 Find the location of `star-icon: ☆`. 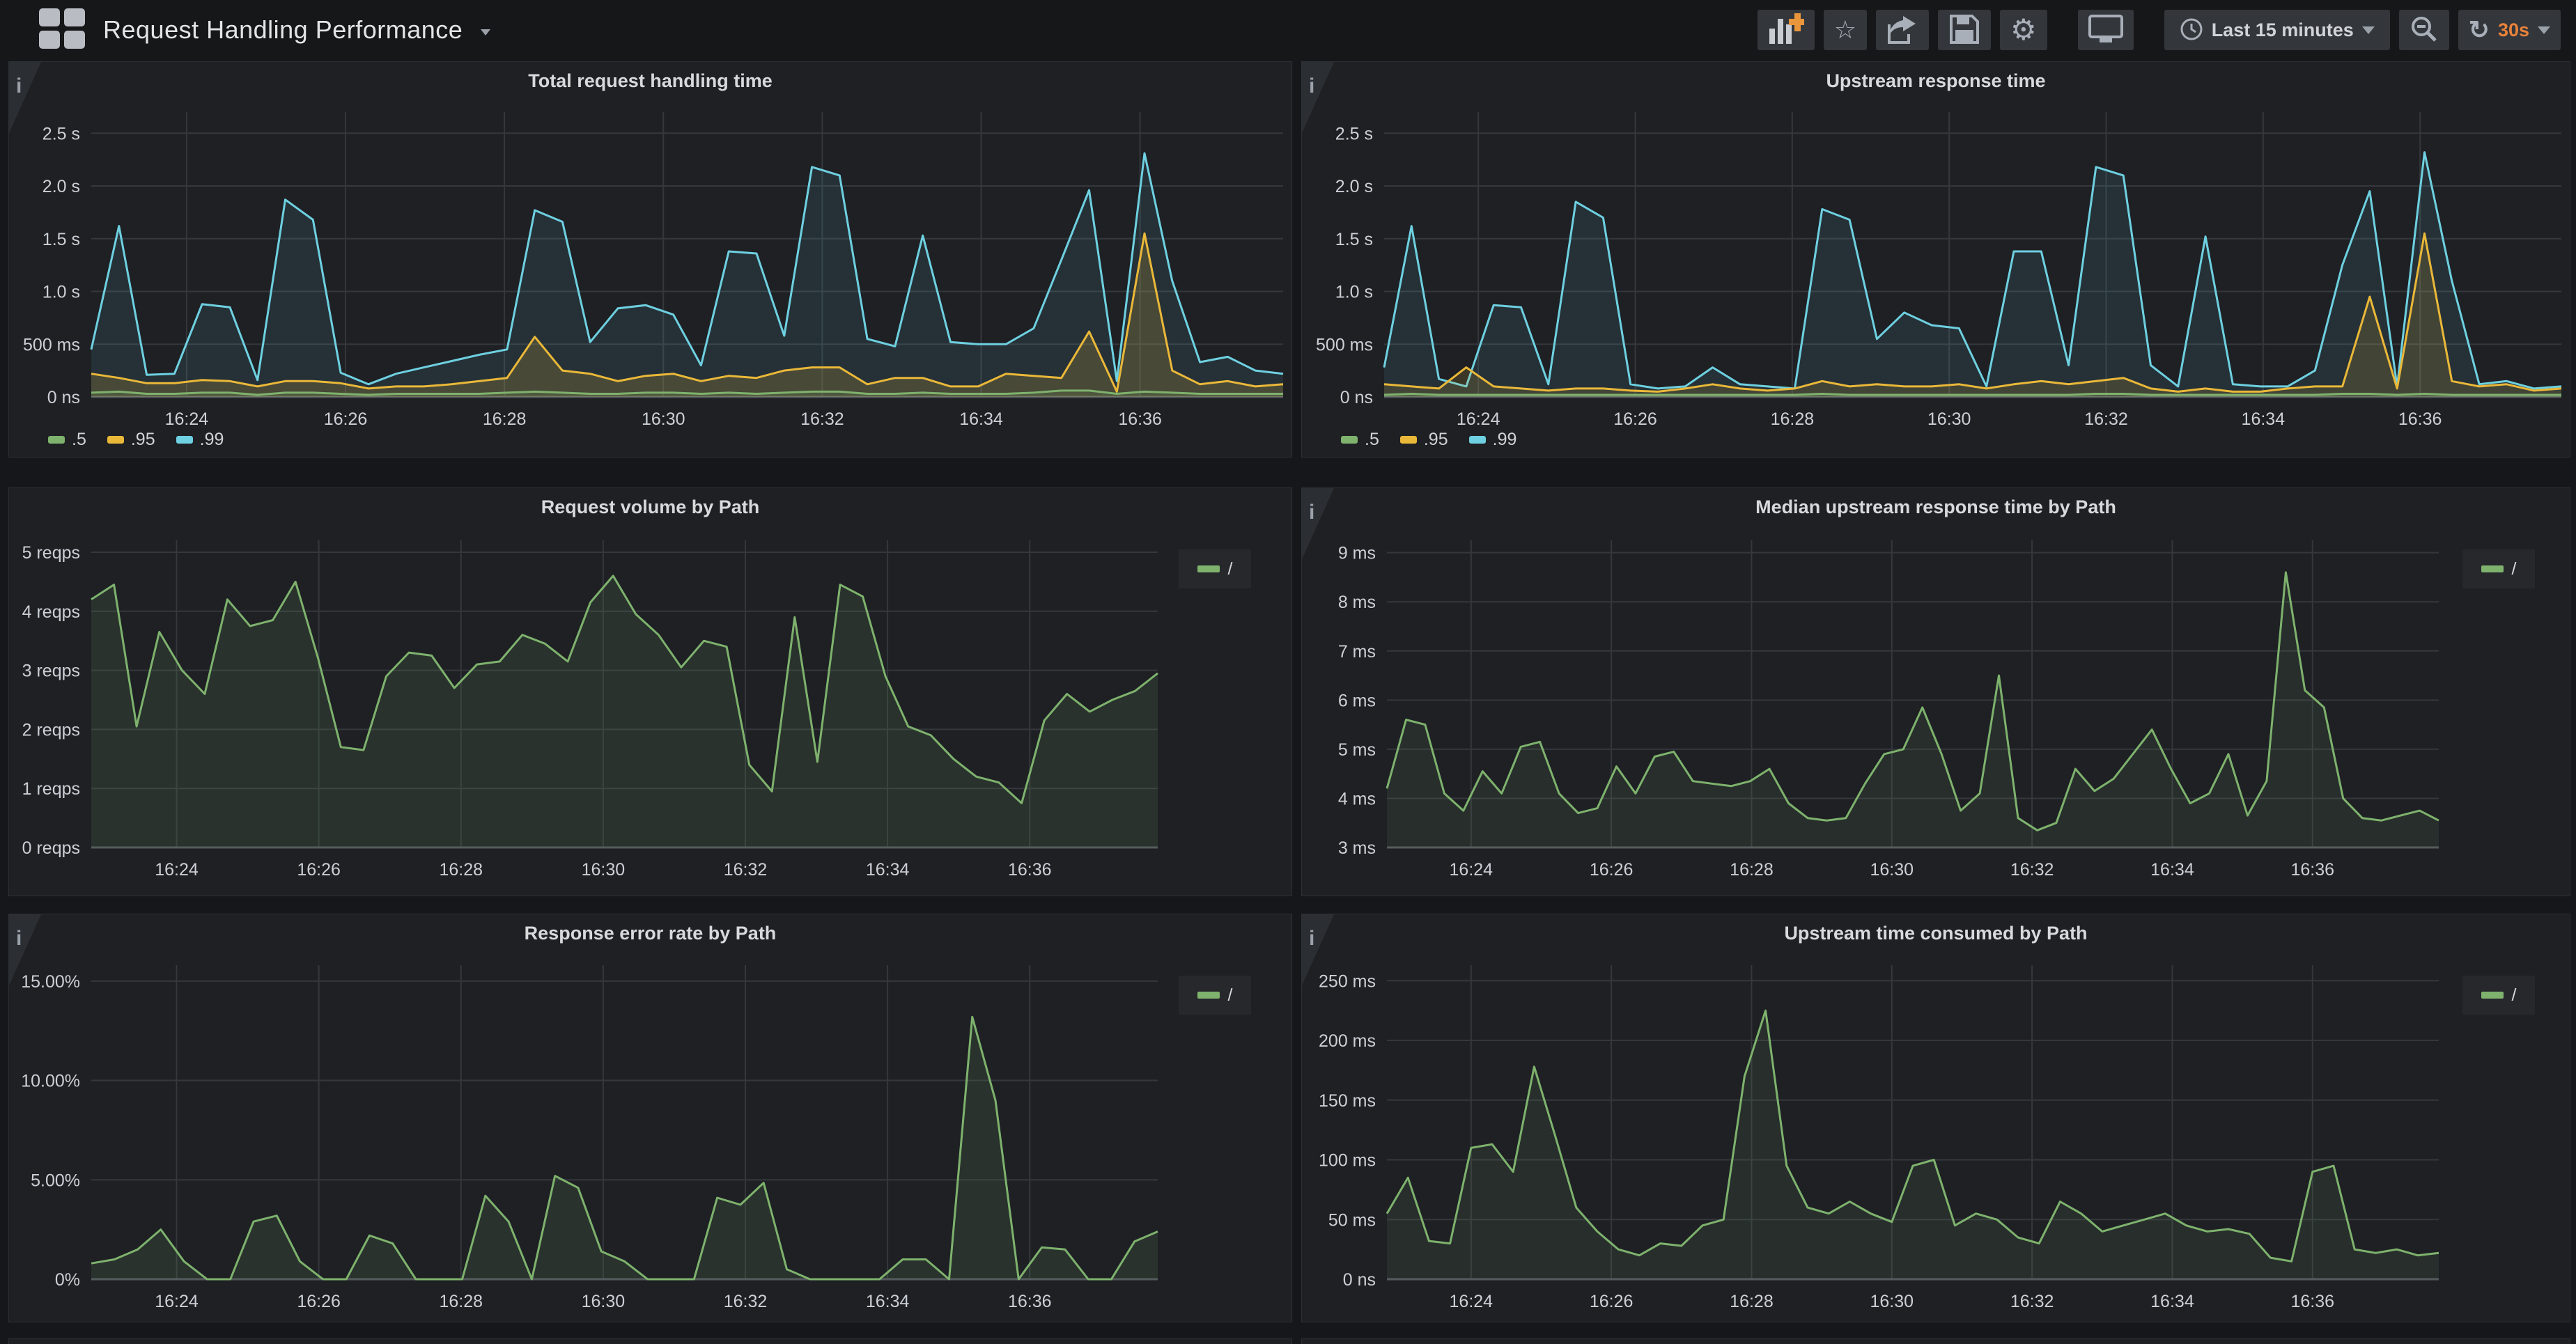

star-icon: ☆ is located at coordinates (1845, 29).